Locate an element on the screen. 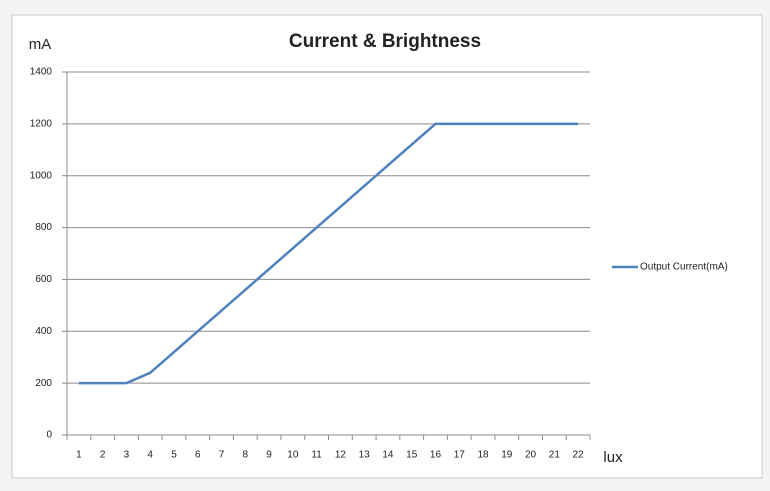  x-tick-label: 10 is located at coordinates (293, 455).